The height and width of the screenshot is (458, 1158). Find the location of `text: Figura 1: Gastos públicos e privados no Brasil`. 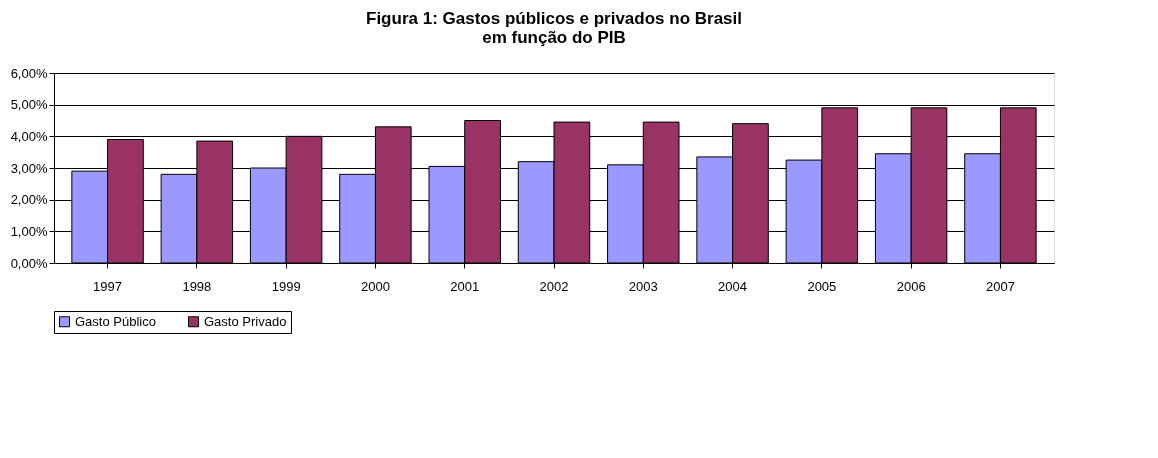

text: Figura 1: Gastos públicos e privados no Brasil is located at coordinates (554, 18).